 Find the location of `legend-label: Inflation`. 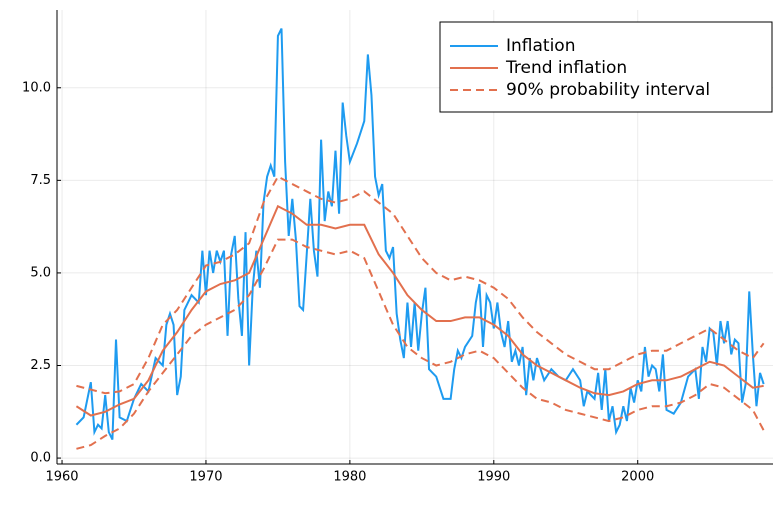

legend-label: Inflation is located at coordinates (540, 46).